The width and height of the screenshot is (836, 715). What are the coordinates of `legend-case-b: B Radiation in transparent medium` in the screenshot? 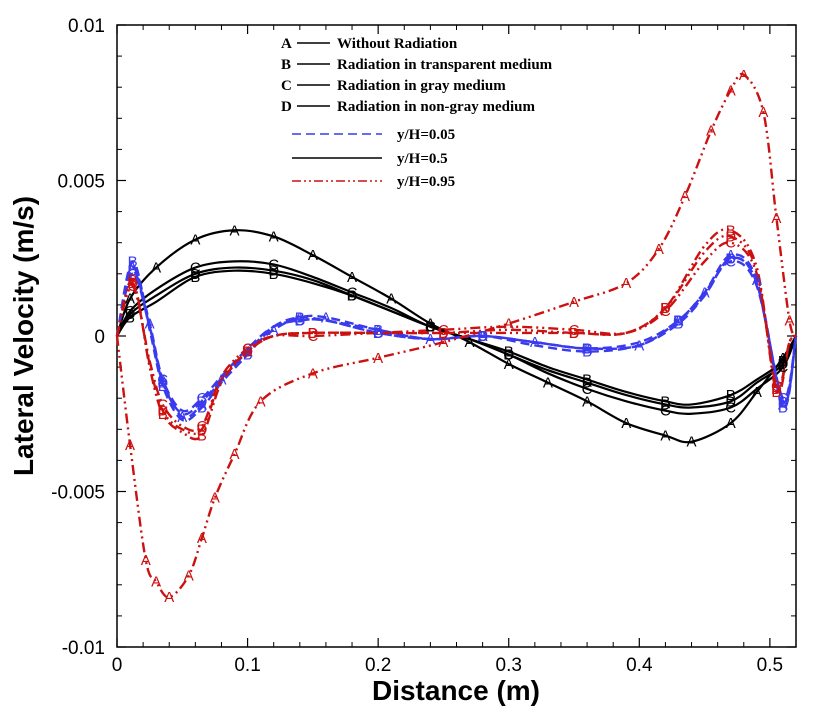 It's located at (417, 65).